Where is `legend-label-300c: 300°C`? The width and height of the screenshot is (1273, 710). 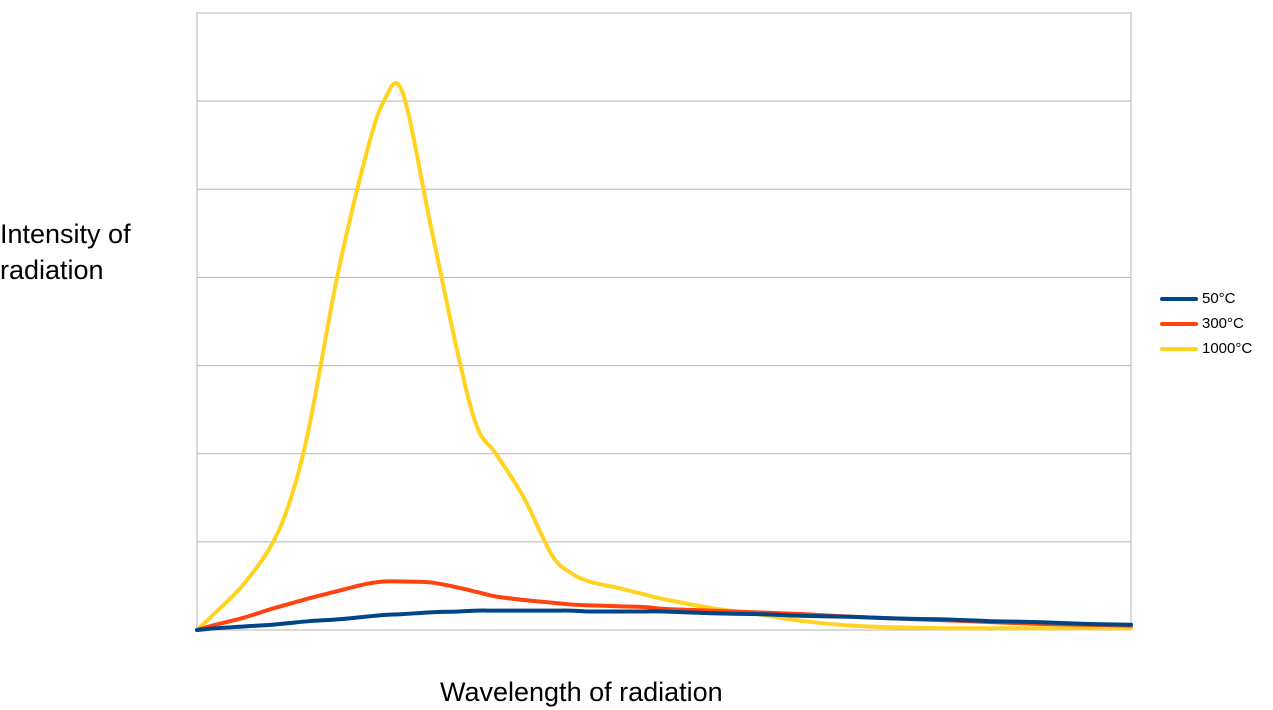
legend-label-300c: 300°C is located at coordinates (1223, 323).